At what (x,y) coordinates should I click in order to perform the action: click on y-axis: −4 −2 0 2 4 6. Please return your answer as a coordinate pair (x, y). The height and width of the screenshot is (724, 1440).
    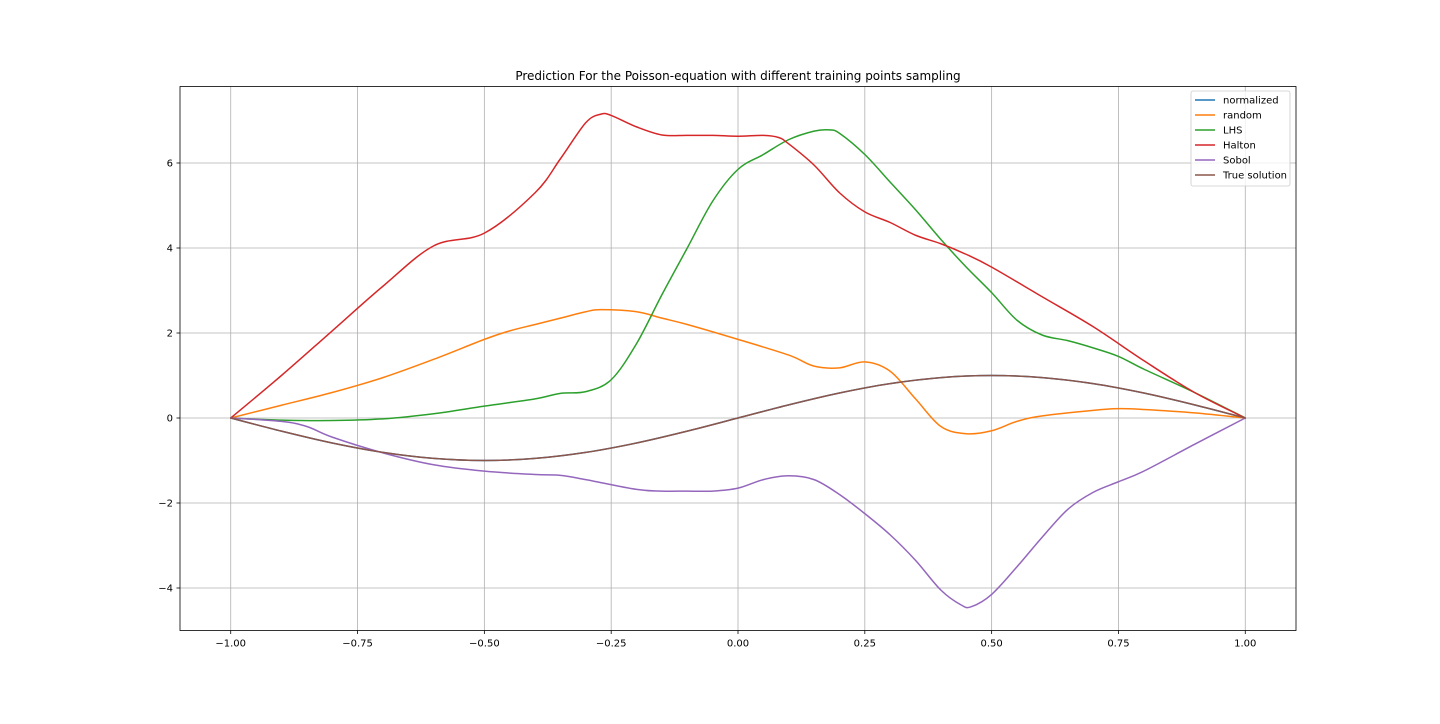
    Looking at the image, I should click on (169, 377).